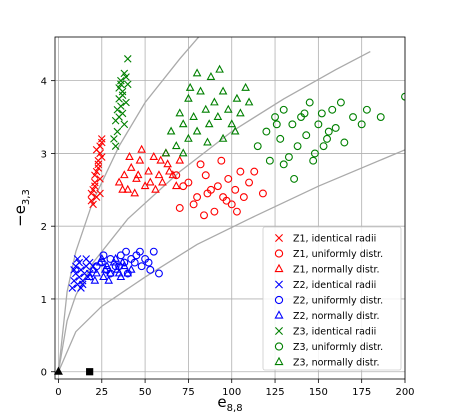 The image size is (449, 414). I want to click on x-tick-label: 125, so click(275, 392).